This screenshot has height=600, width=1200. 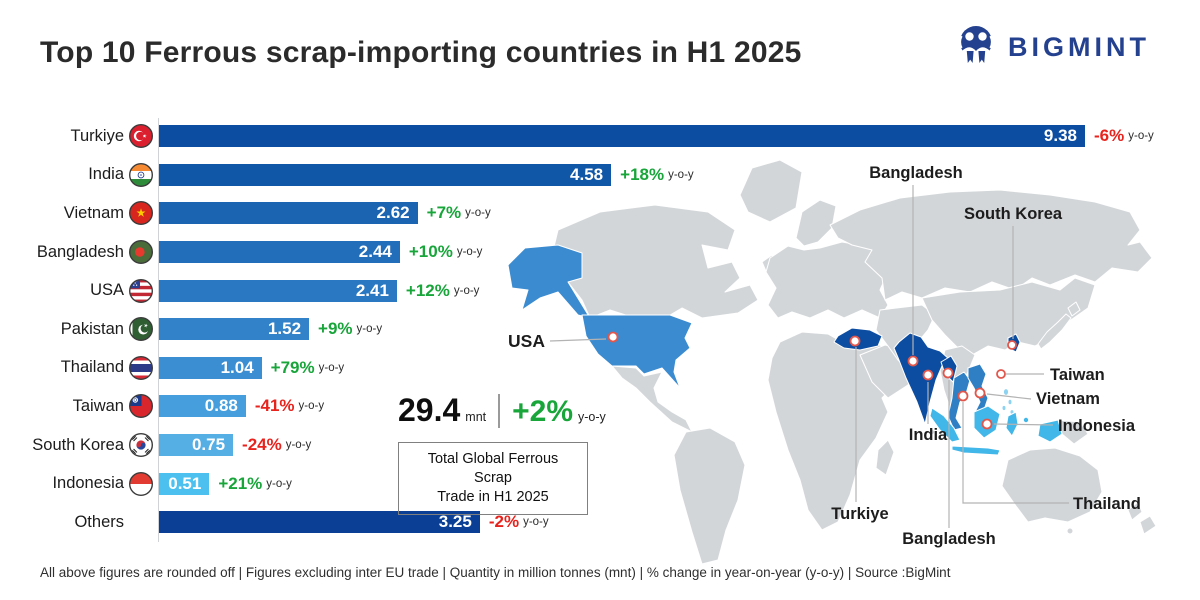 I want to click on marker-thailand, so click(x=963, y=396).